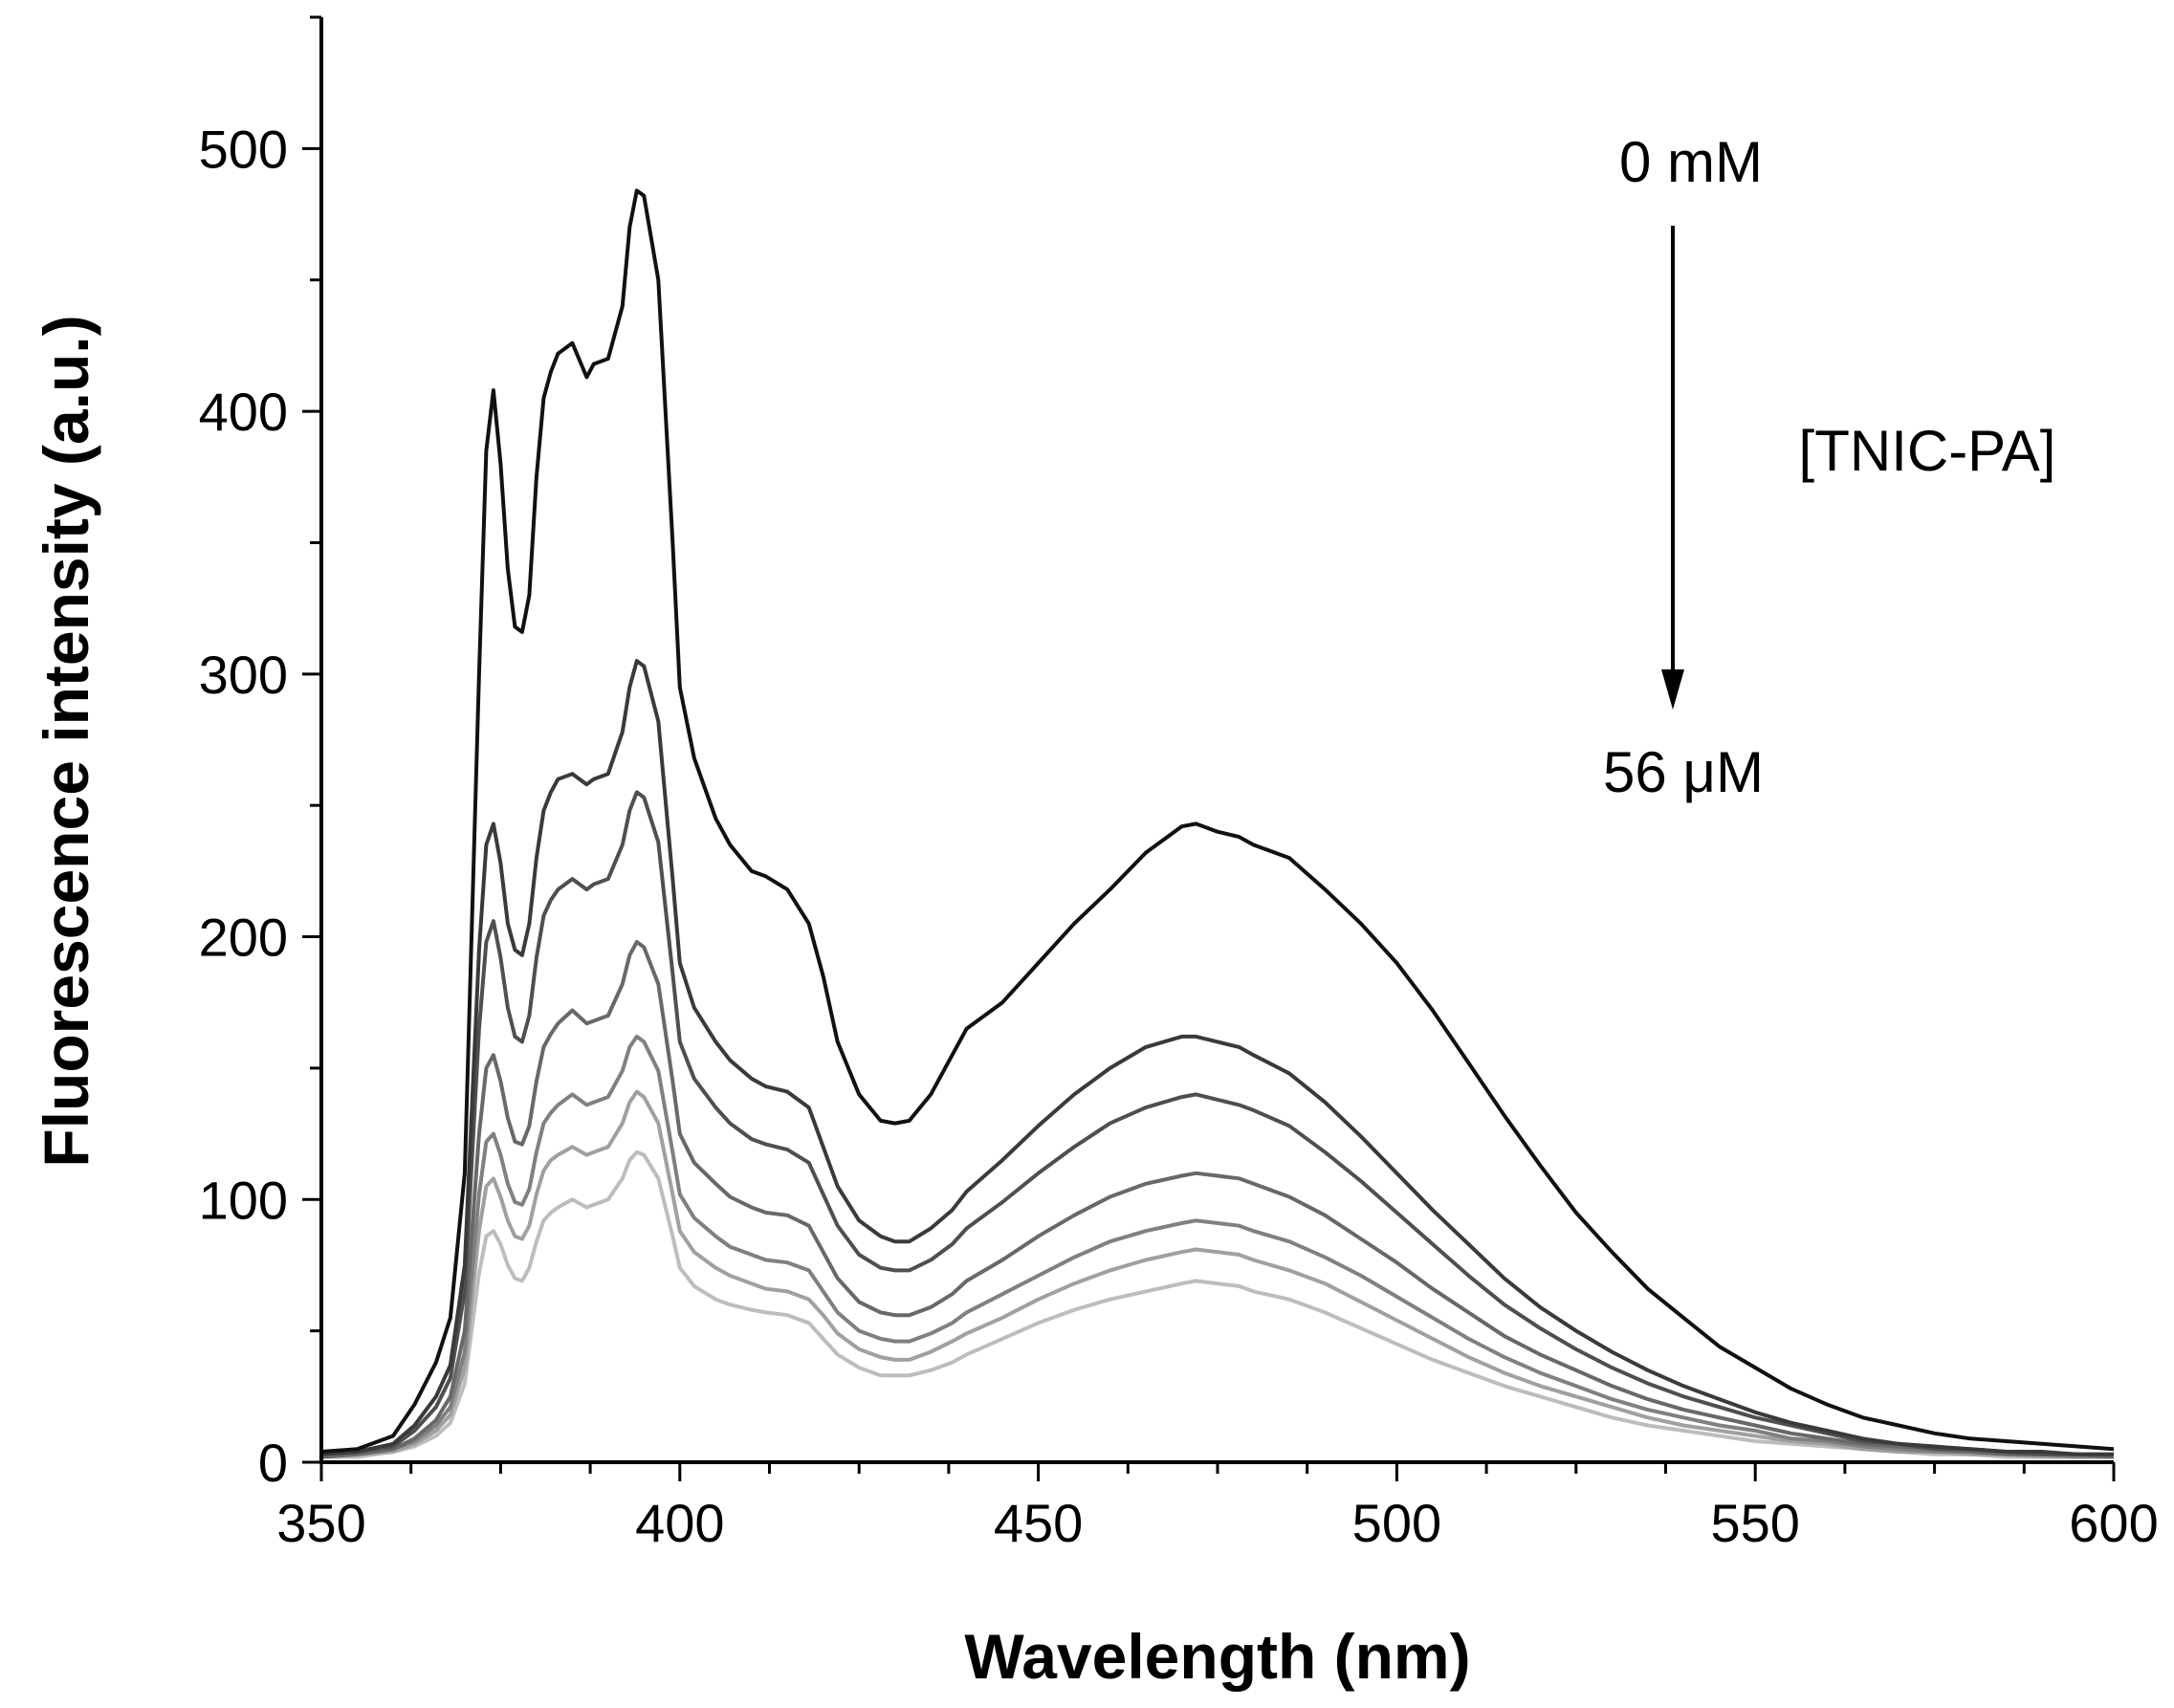 This screenshot has height=1708, width=2174. What do you see at coordinates (1683, 772) in the screenshot?
I see `annotation-end: 56 μM` at bounding box center [1683, 772].